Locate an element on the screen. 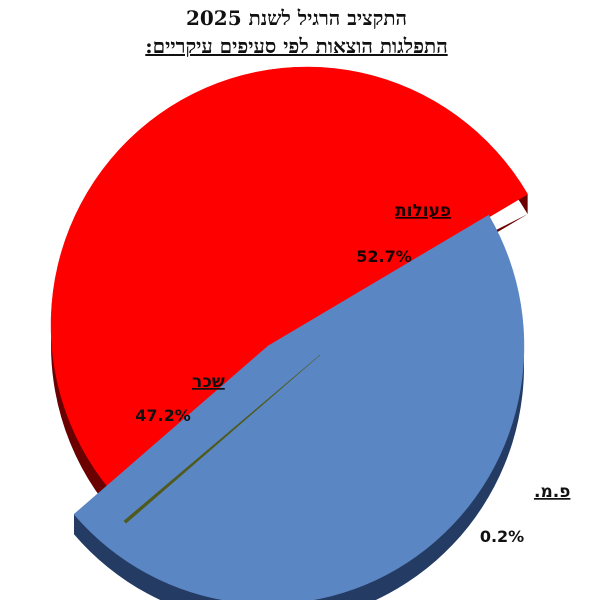 The height and width of the screenshot is (600, 593). slice-label-operations: פעולות 52.7% is located at coordinates (403, 233).